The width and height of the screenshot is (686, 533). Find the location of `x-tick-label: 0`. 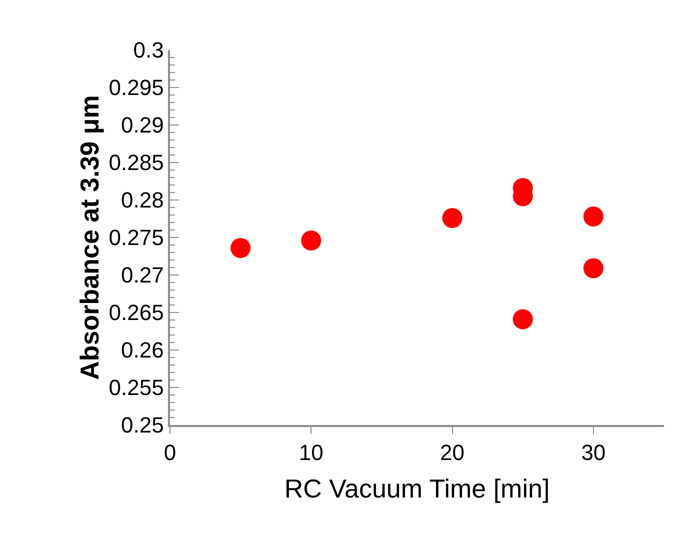

x-tick-label: 0 is located at coordinates (170, 453).